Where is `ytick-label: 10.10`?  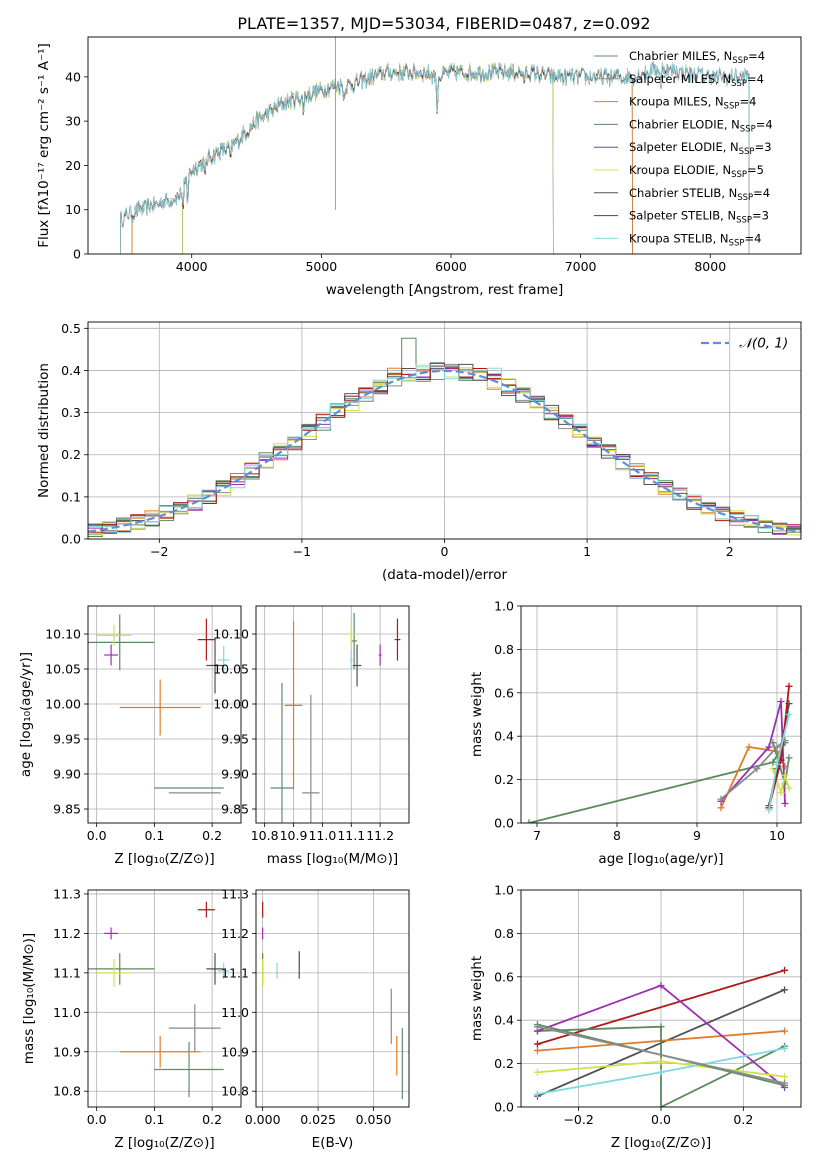
ytick-label: 10.10 is located at coordinates (231, 634).